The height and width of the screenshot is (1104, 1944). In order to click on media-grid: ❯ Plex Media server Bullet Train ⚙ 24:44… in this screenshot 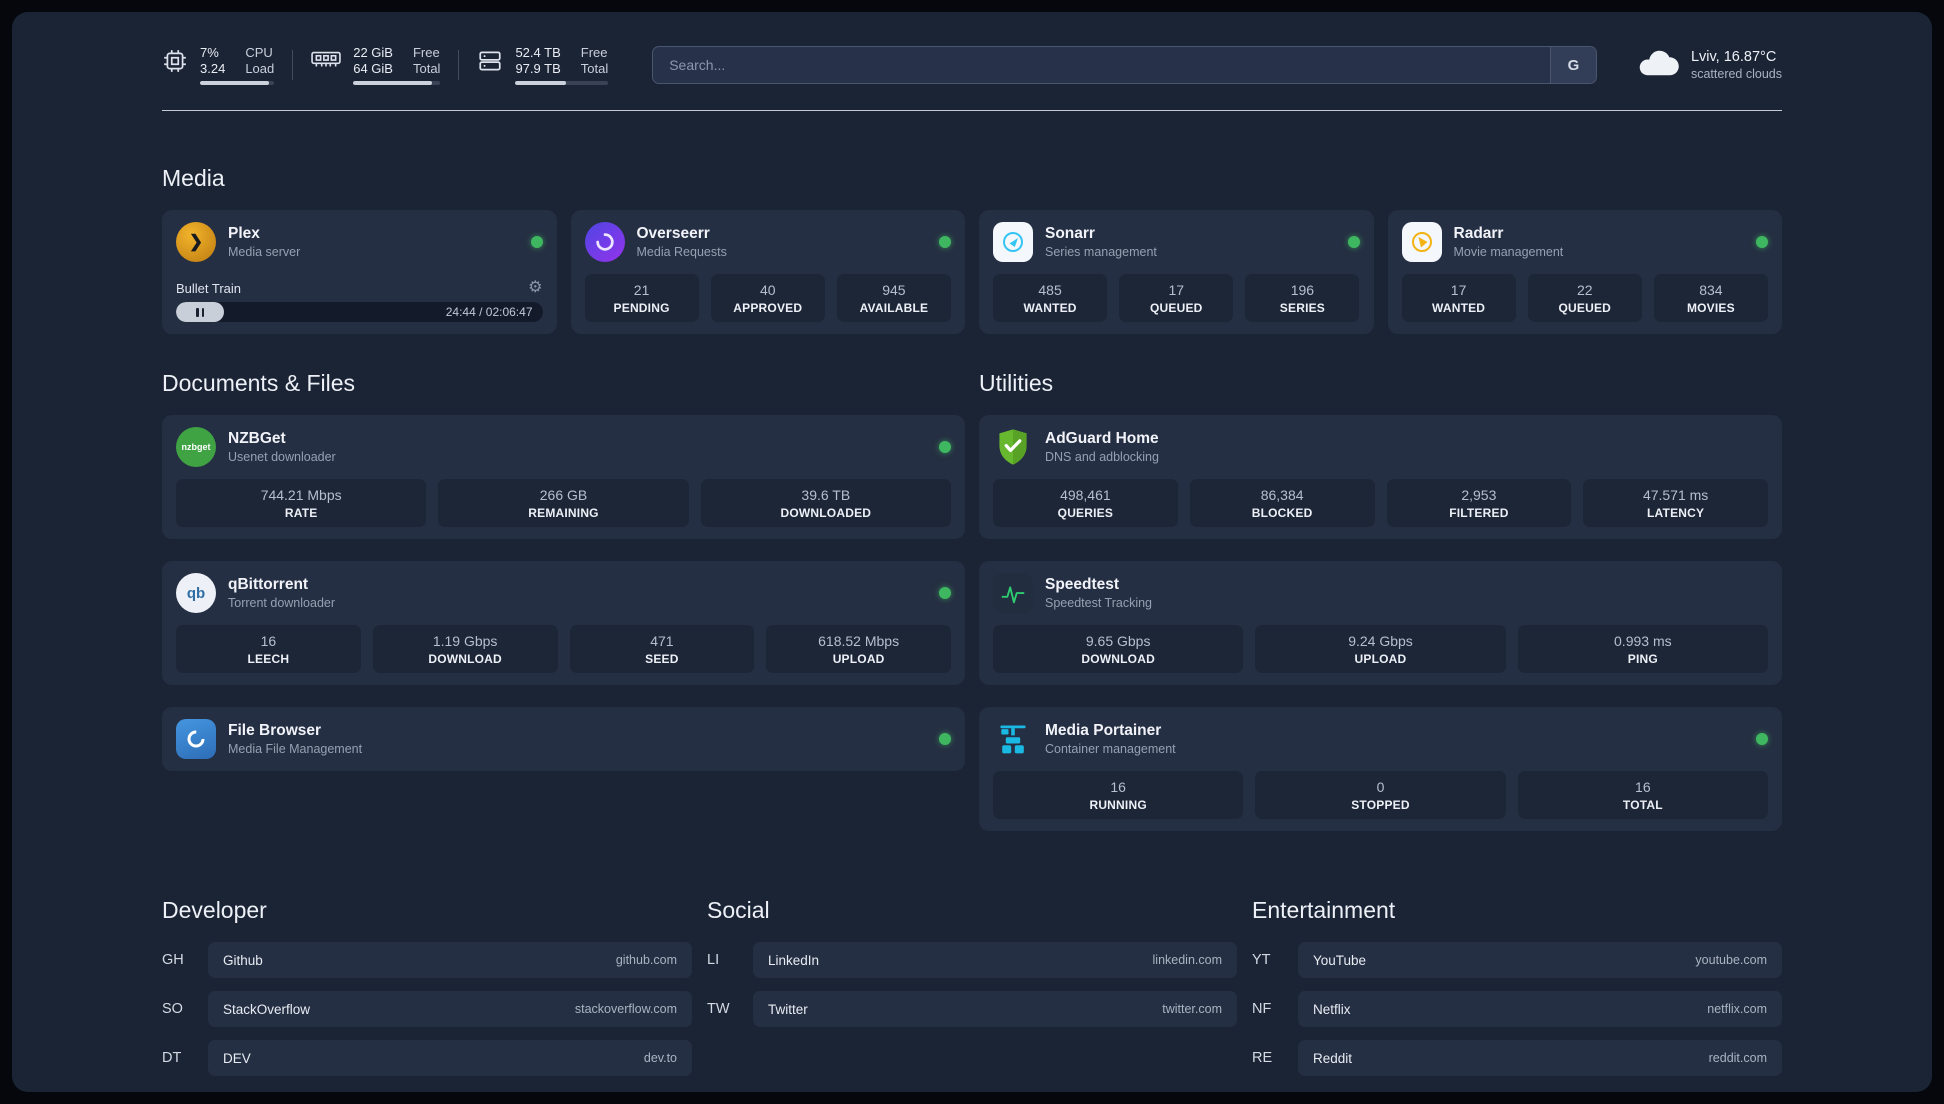, I will do `click(972, 272)`.